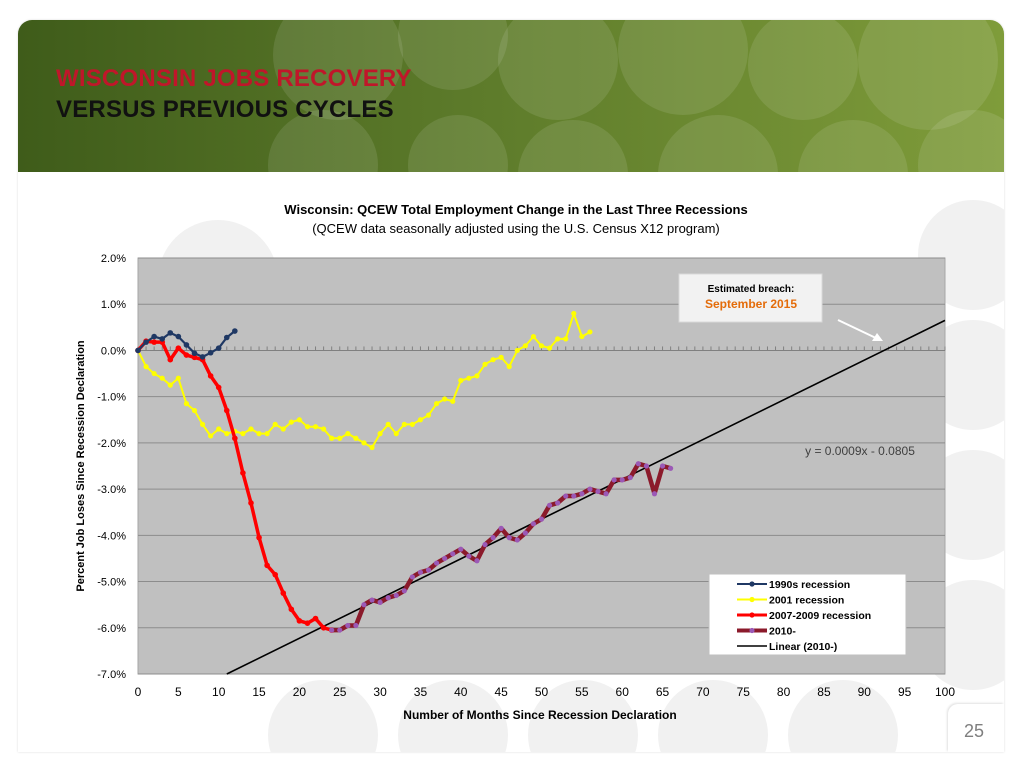 This screenshot has width=1024, height=768. I want to click on x-tick-label: 25, so click(340, 692).